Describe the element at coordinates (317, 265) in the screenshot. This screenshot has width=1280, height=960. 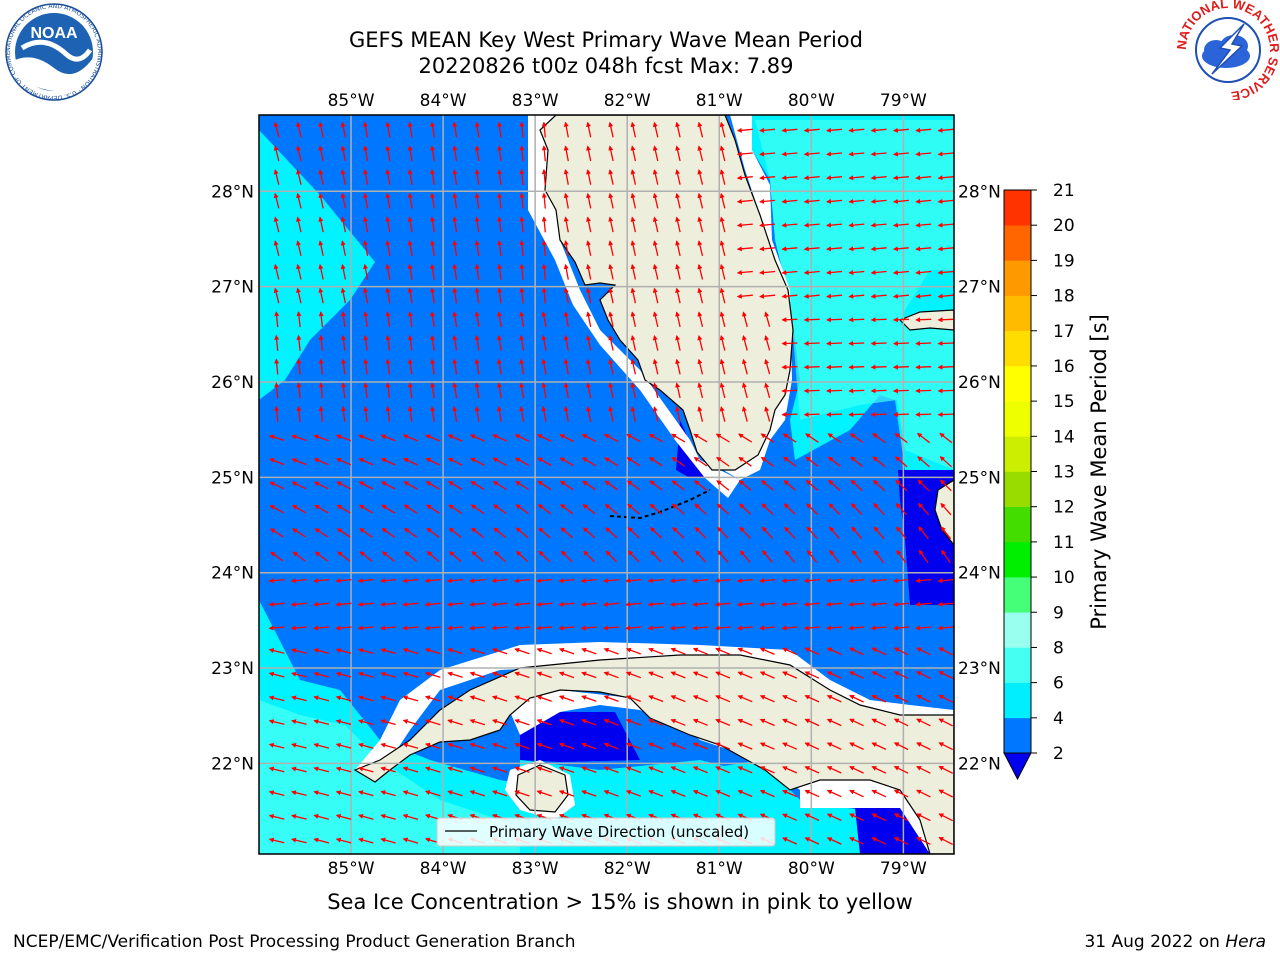
I see `cyan-zone-northwest` at that location.